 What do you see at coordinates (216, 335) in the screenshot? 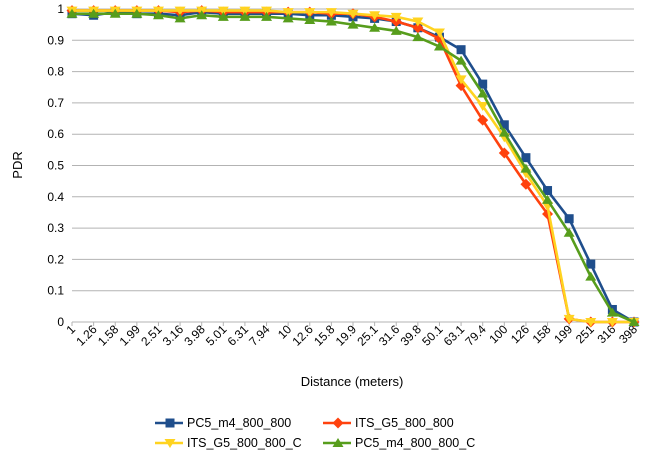
I see `x-tick-label: 5.01` at bounding box center [216, 335].